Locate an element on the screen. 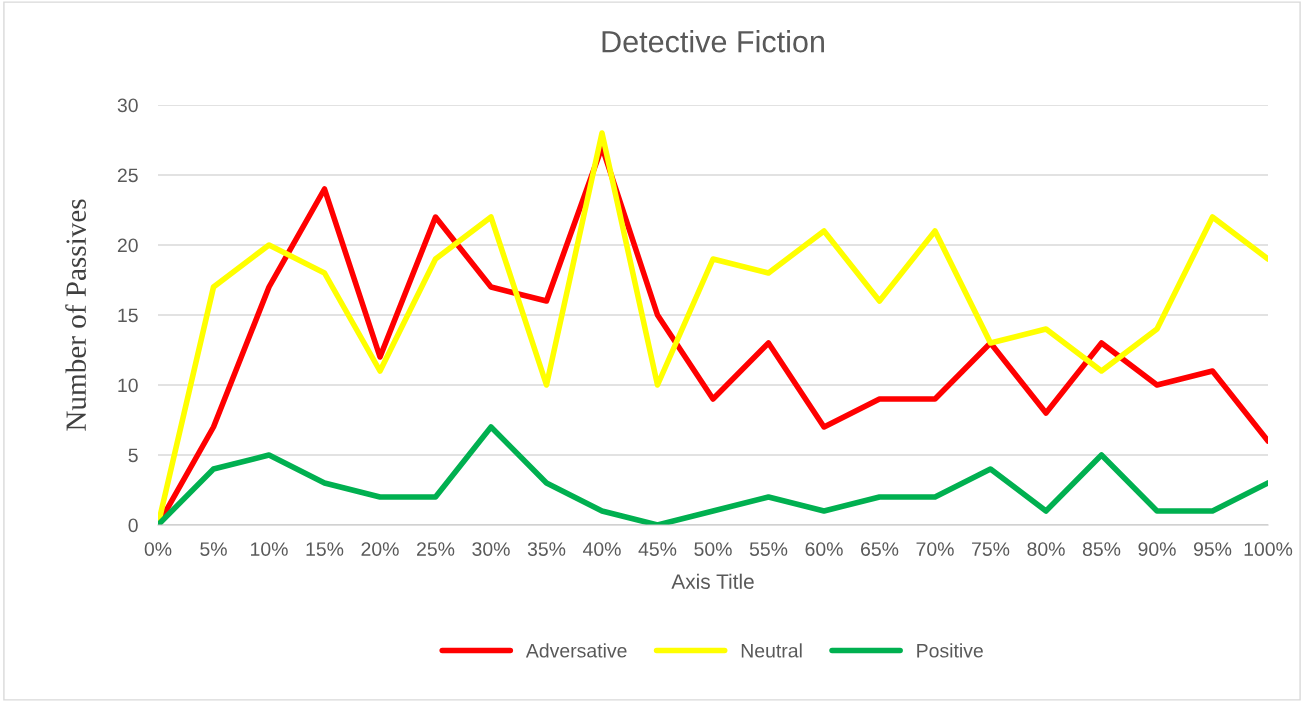 Image resolution: width=1304 pixels, height=702 pixels. legend-label: Positive is located at coordinates (950, 650).